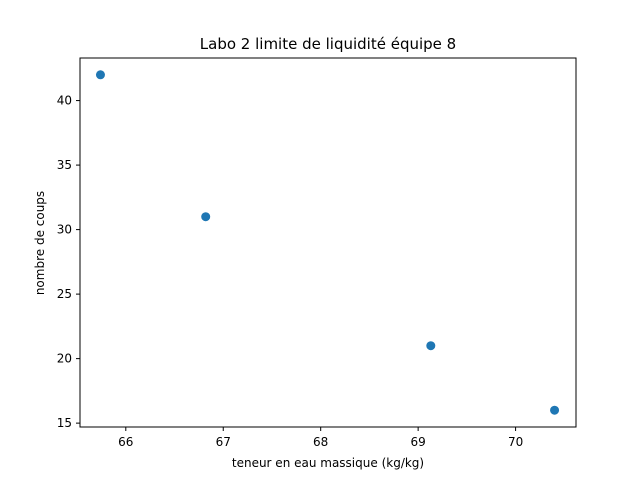 This screenshot has width=640, height=480. What do you see at coordinates (223, 442) in the screenshot?
I see `x-tick-label: 67` at bounding box center [223, 442].